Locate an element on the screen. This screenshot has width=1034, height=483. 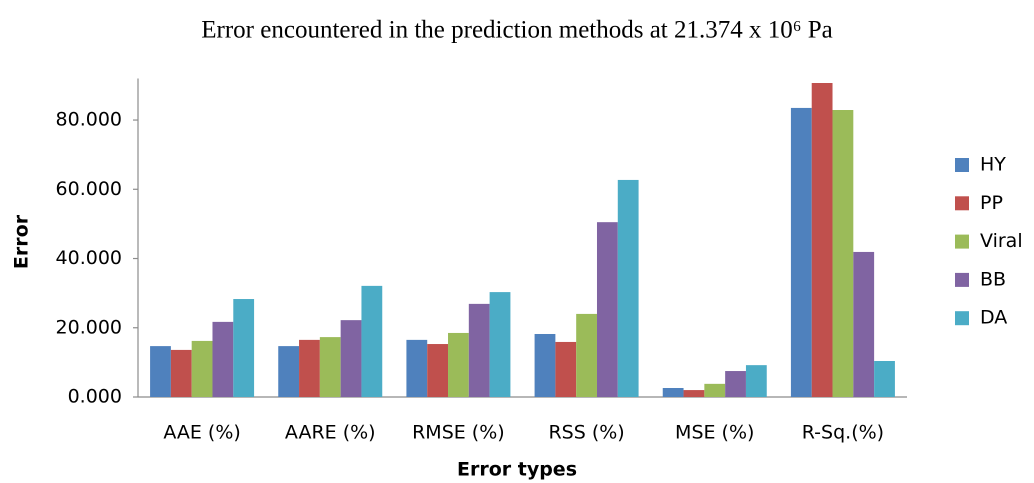
y-axis-title: Error is located at coordinates (22, 241).